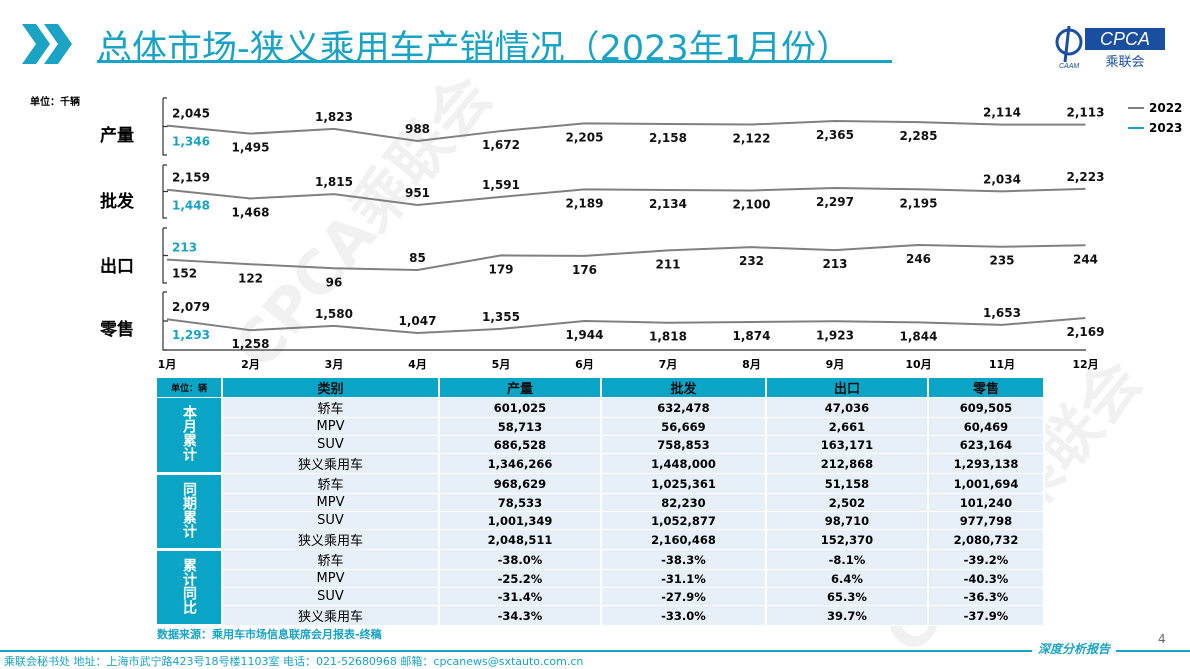  I want to click on data-label-2022: 1,495, so click(251, 148).